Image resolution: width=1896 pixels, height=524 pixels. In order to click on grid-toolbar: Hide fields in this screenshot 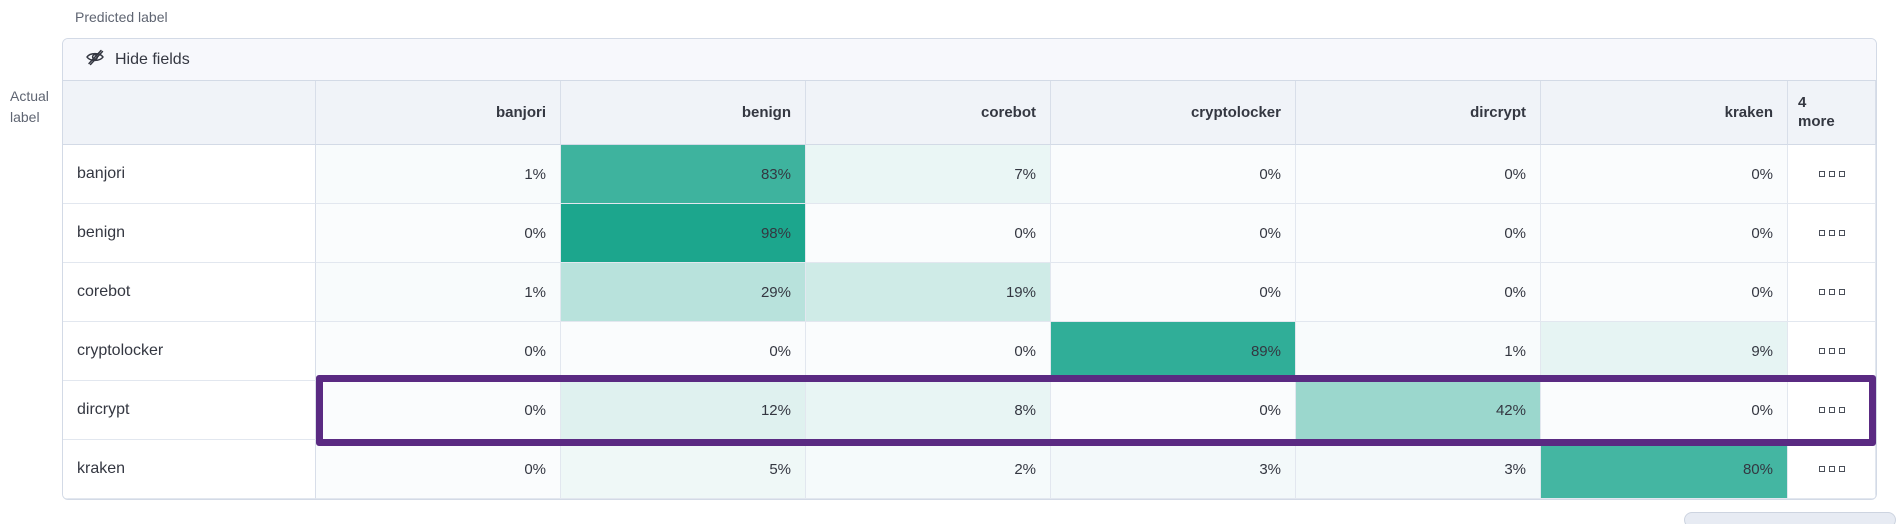, I will do `click(969, 60)`.